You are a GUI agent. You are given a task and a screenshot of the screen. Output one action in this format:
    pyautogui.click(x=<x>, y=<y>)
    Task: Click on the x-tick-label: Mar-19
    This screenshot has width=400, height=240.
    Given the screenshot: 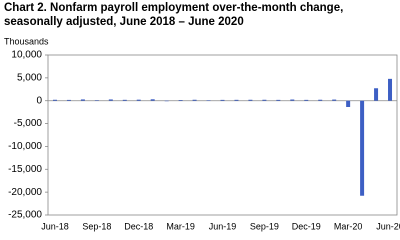 What is the action you would take?
    pyautogui.click(x=180, y=226)
    